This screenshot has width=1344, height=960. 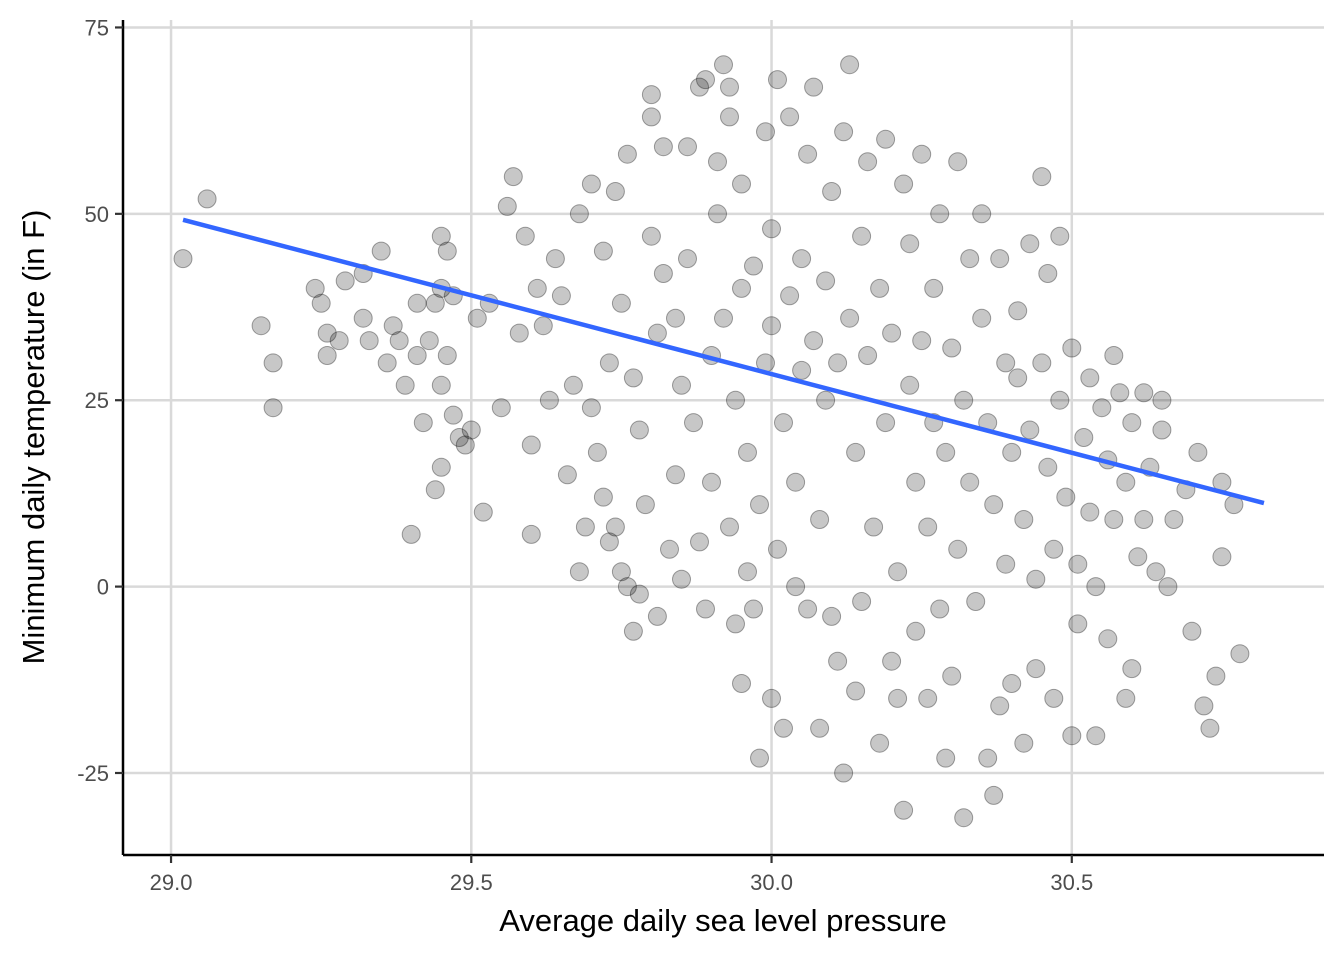 I want to click on x-tick-label: 29.0, so click(x=171, y=882).